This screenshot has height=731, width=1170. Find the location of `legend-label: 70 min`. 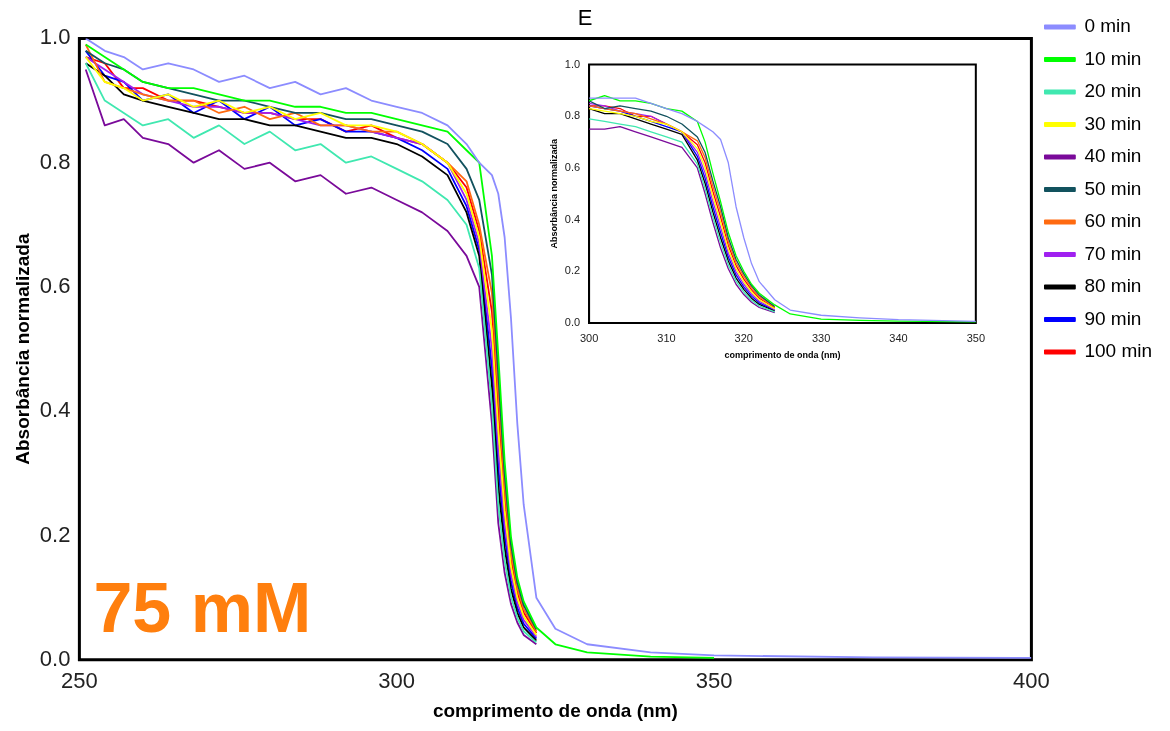

legend-label: 70 min is located at coordinates (1113, 253).